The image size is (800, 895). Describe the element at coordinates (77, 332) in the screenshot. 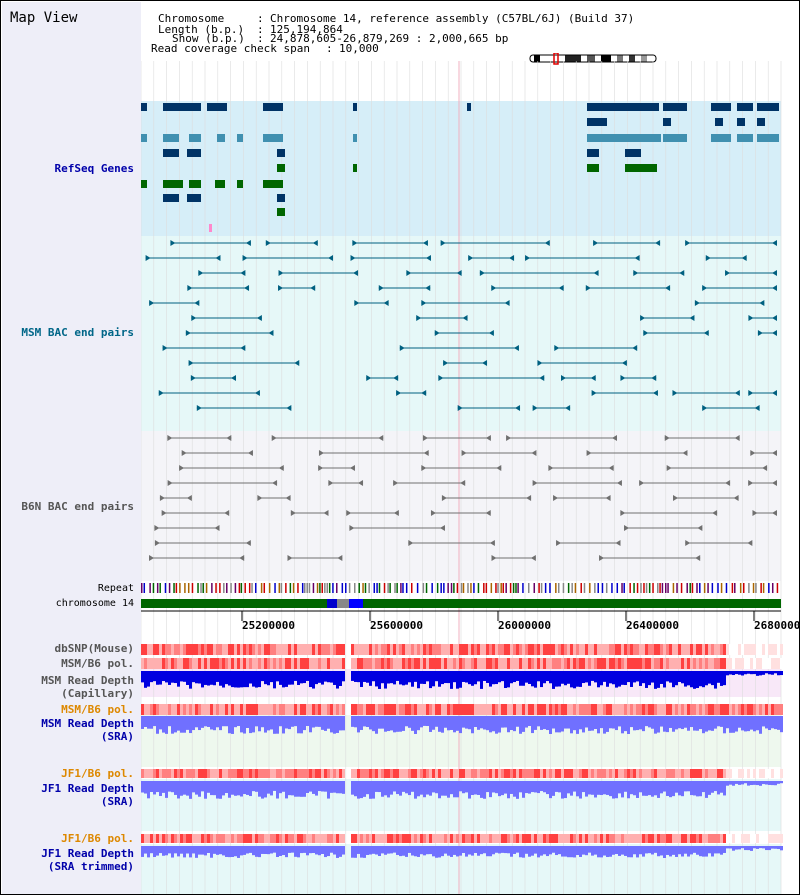

I see `msm-bac-label: MSM BAC end pairs` at that location.